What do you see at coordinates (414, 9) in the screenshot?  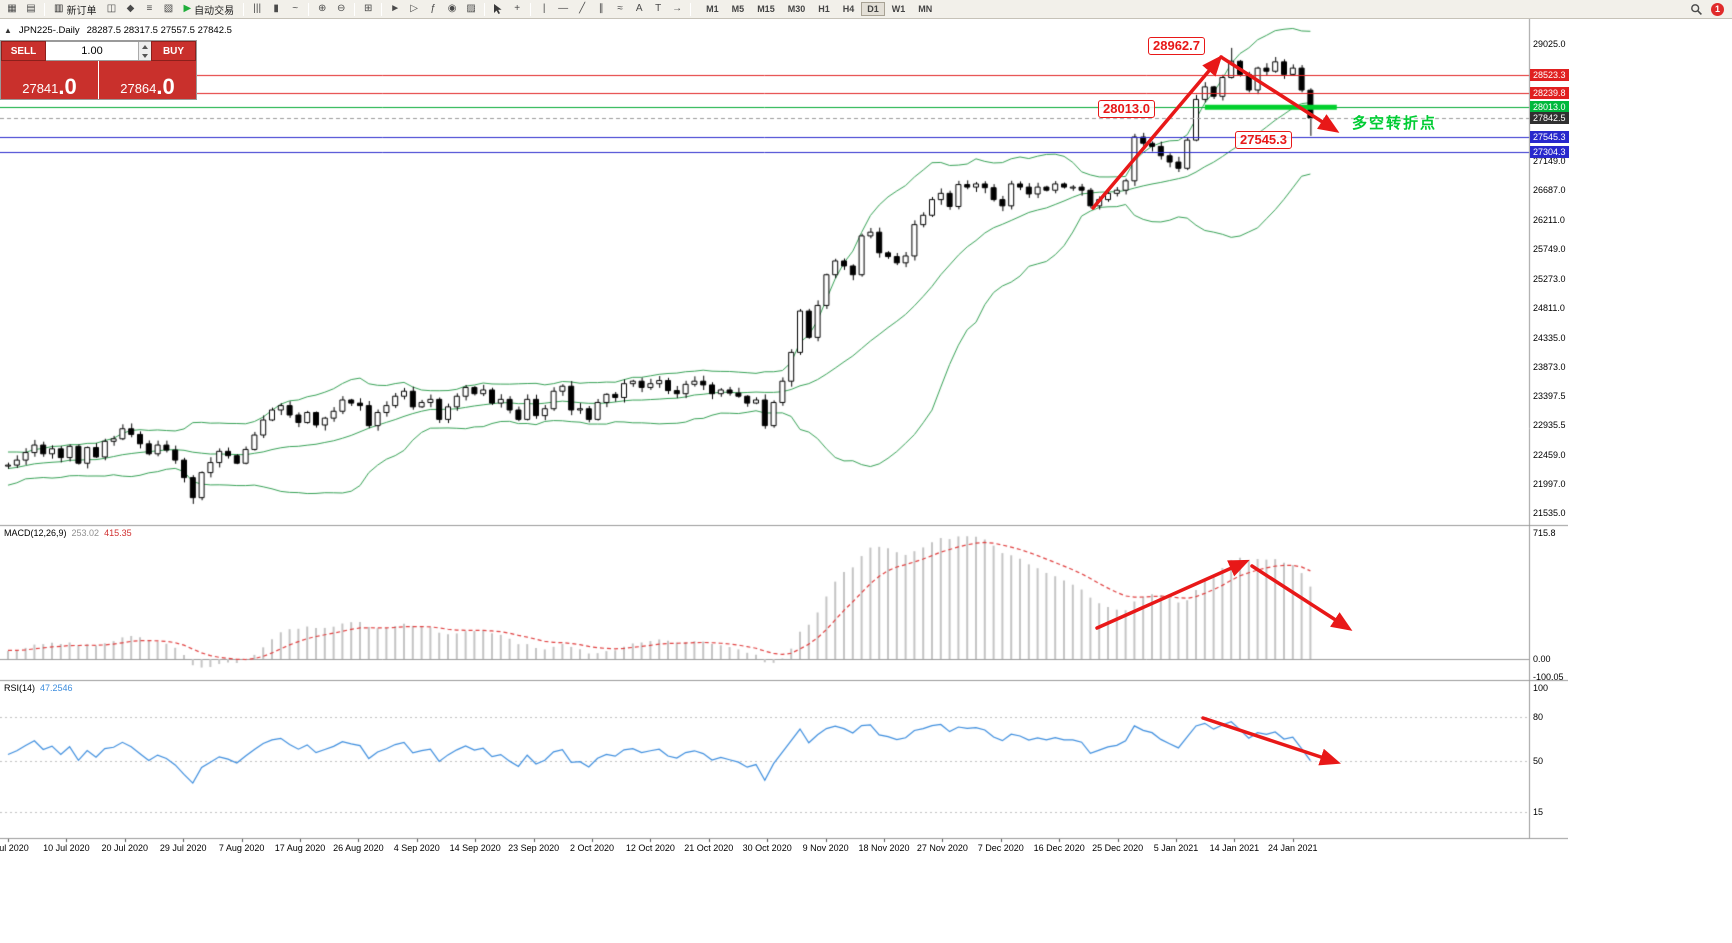 I see `chart-shift-icon: ▷` at bounding box center [414, 9].